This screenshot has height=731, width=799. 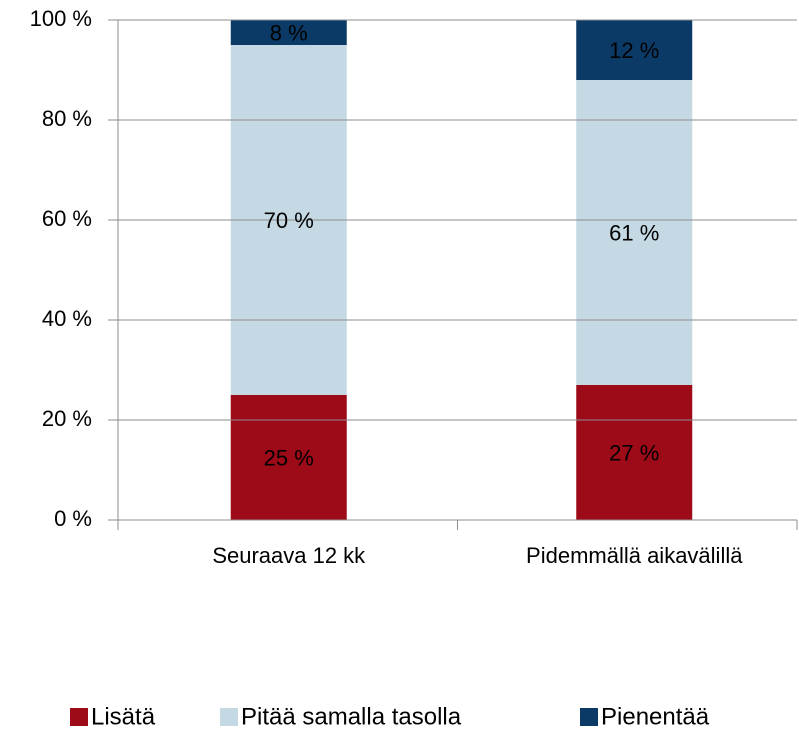 I want to click on legend-label: Lisätä, so click(x=123, y=716).